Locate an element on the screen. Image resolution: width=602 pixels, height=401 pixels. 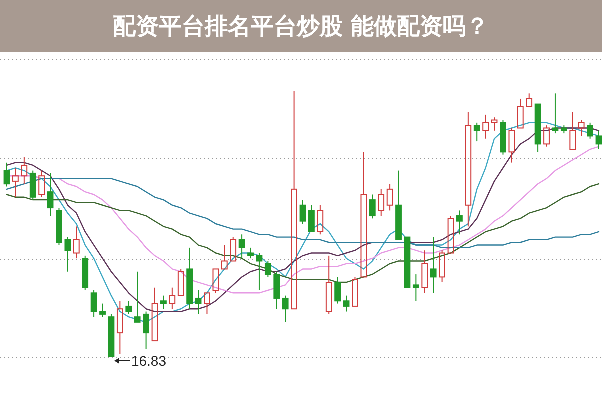
title: 配资平台排名平台炒股 能做配资吗？ is located at coordinates (301, 26).